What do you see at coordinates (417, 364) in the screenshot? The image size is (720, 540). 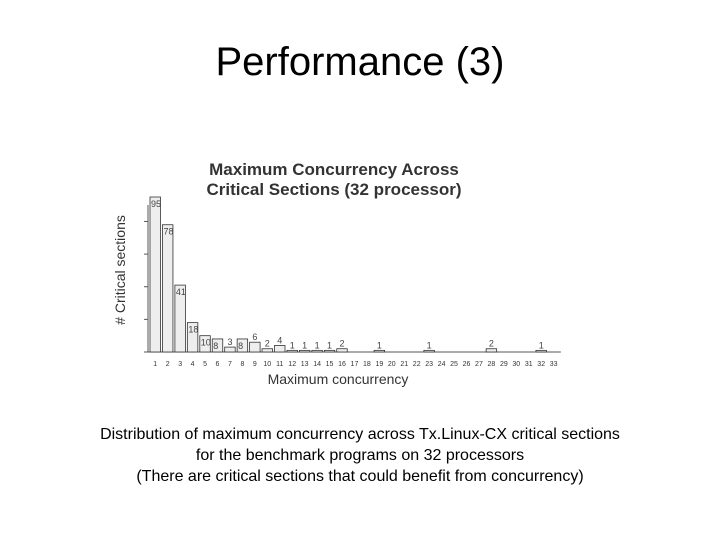 I see `x-tick-label: 22` at bounding box center [417, 364].